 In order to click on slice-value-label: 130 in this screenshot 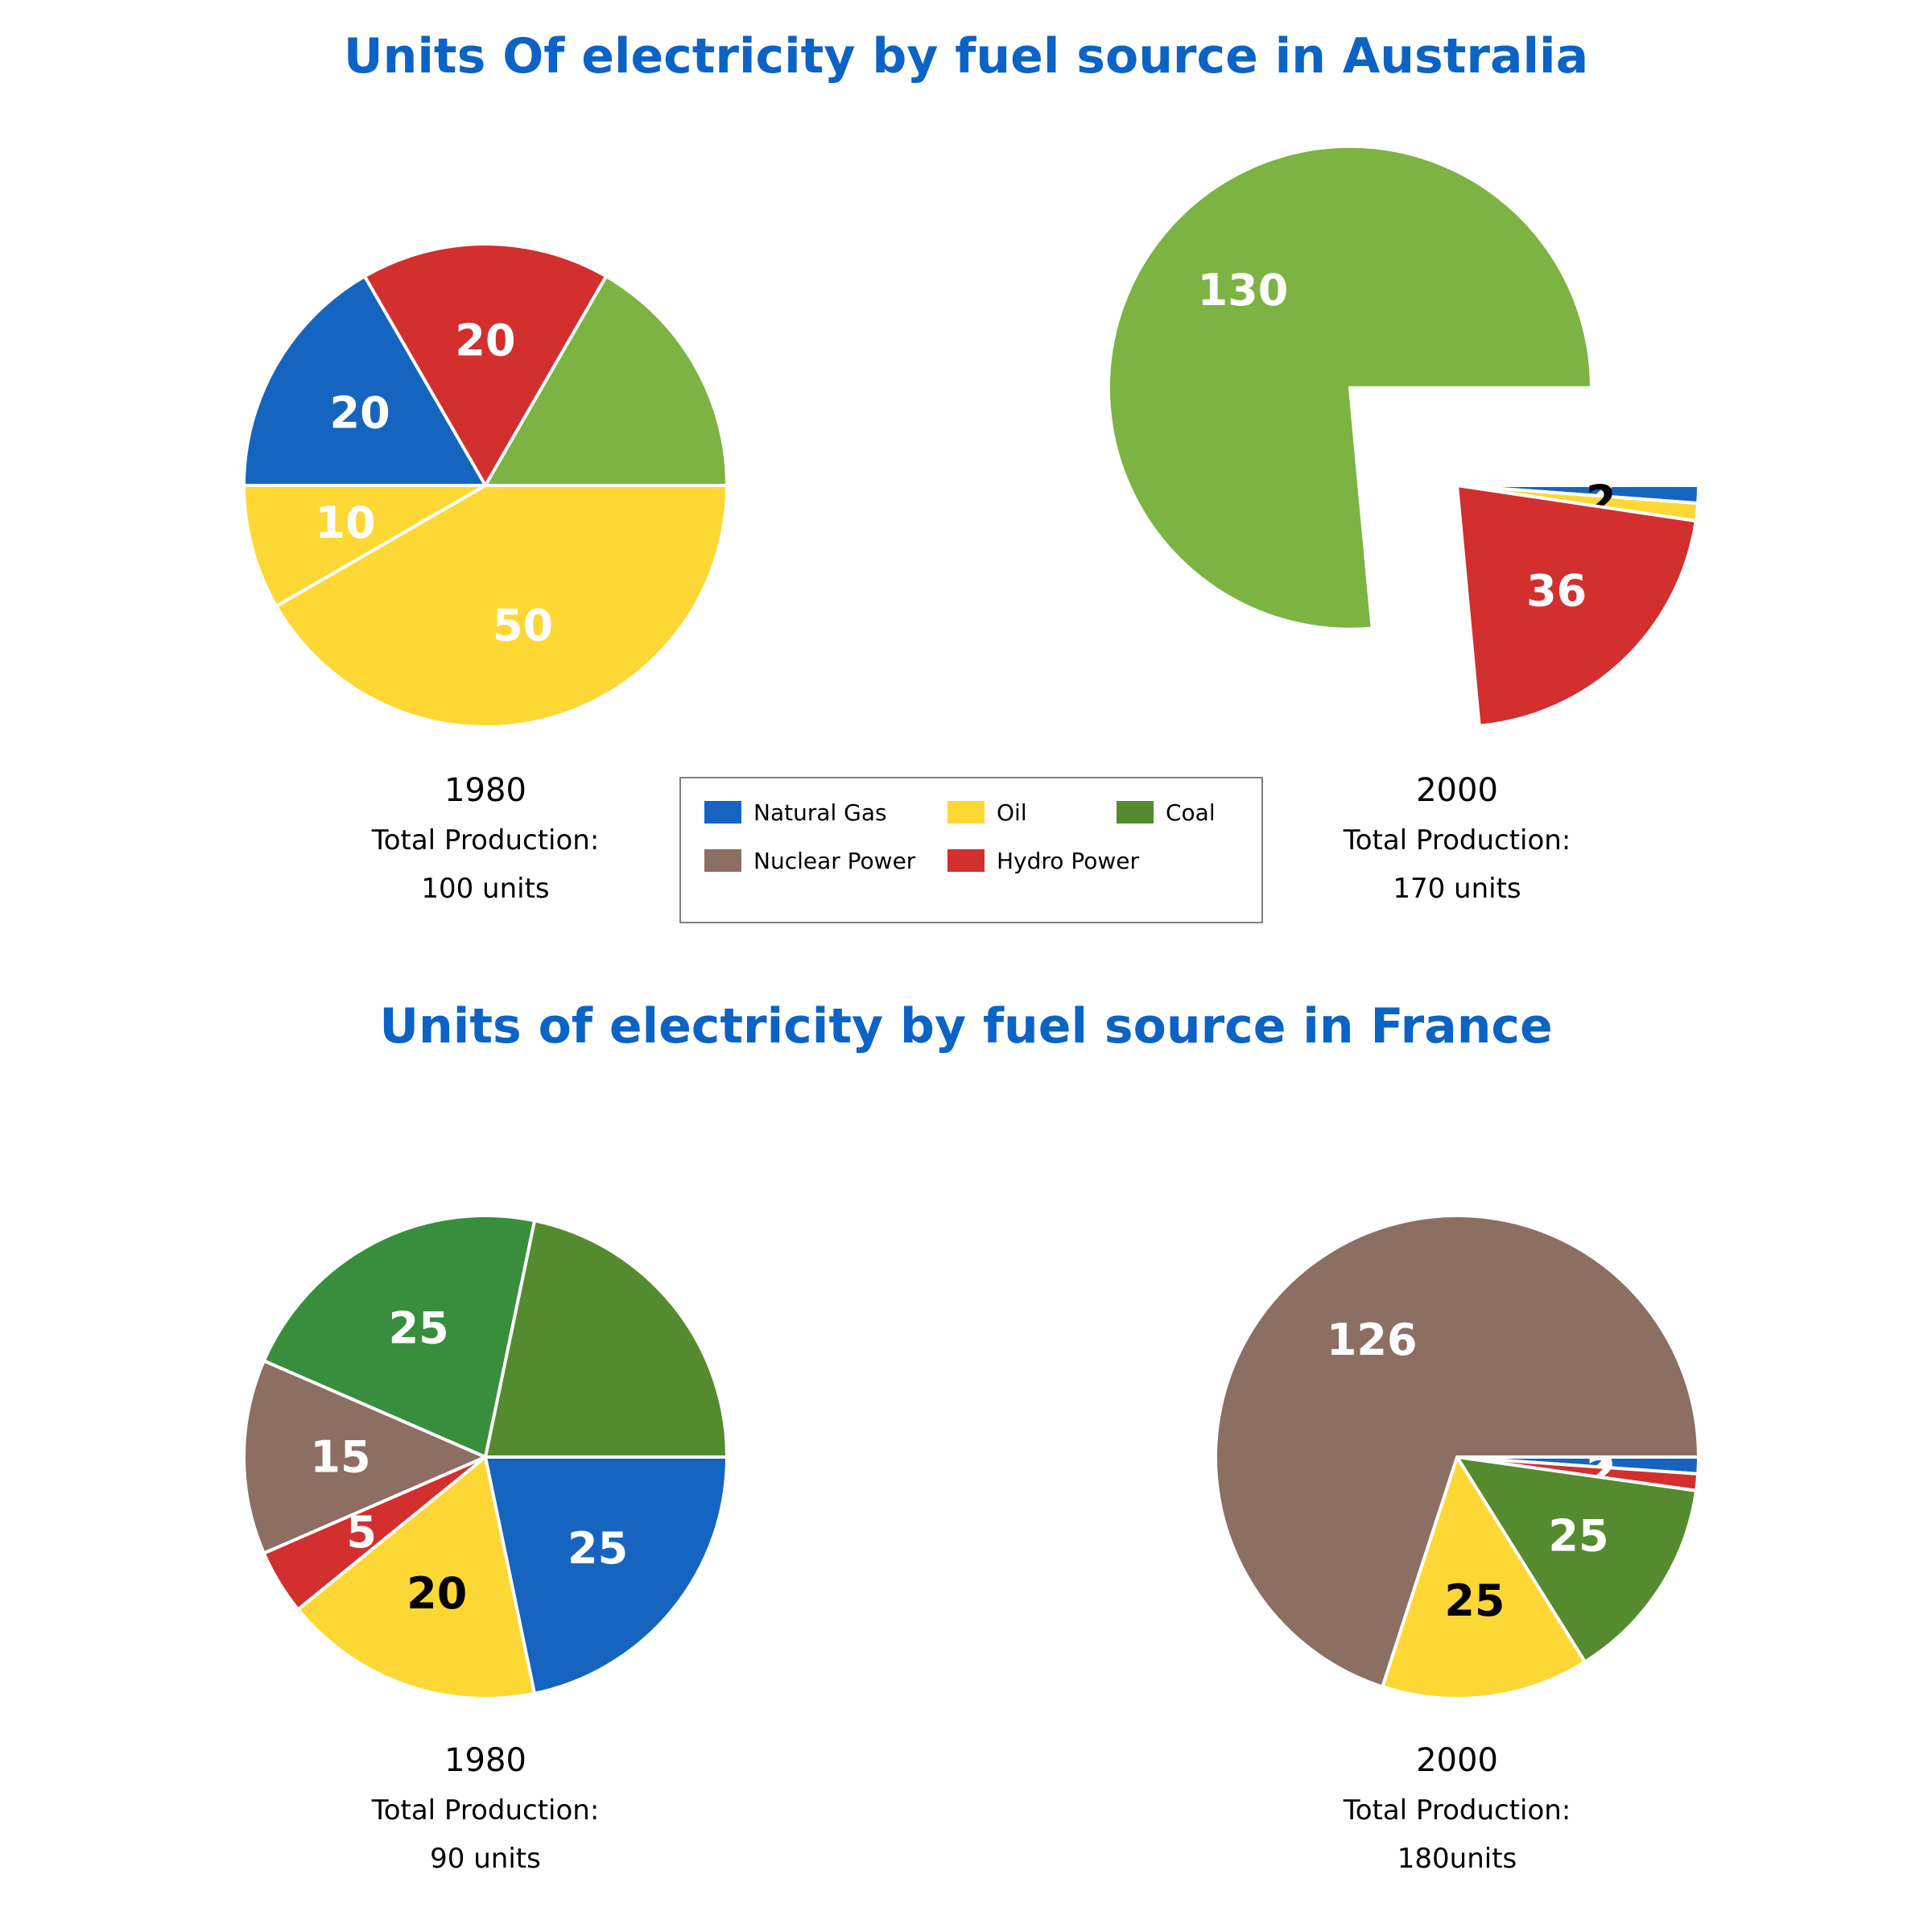, I will do `click(1243, 290)`.